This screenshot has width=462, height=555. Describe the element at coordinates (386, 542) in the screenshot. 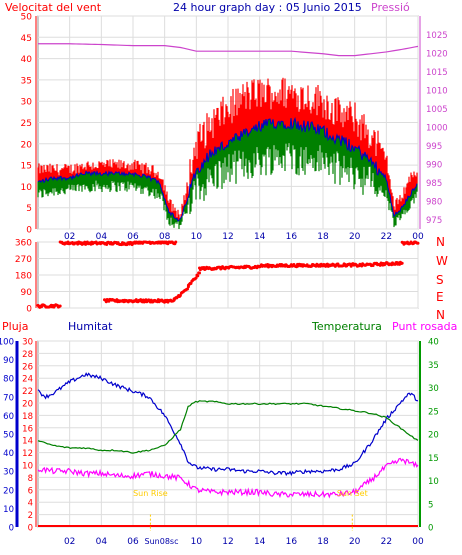

I see `humidity-x-tick: 22` at that location.